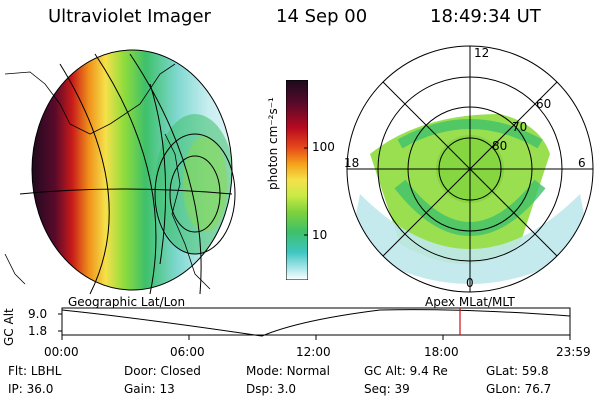  I want to click on altitude-timeline, so click(314, 323).